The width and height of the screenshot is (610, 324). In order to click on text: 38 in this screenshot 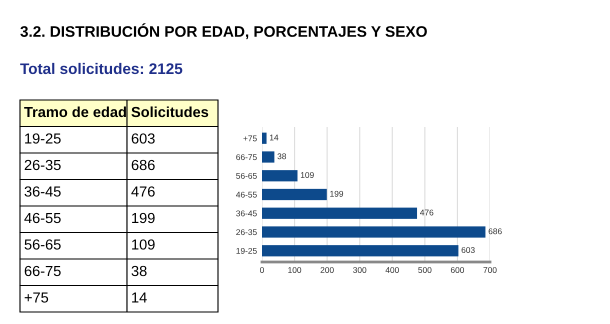, I will do `click(139, 271)`.